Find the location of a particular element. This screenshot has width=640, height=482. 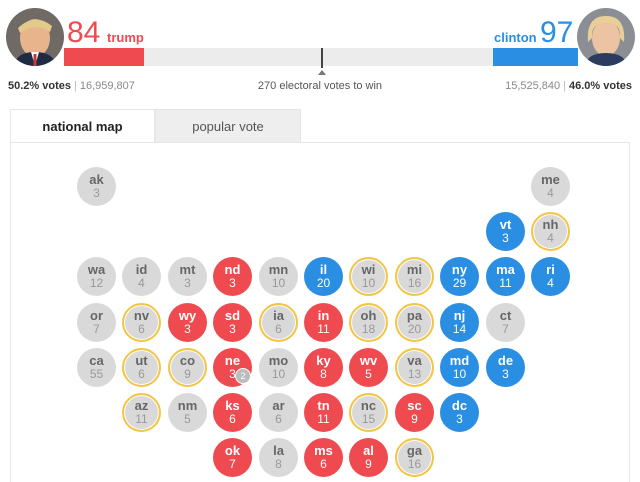

state-il: il 20 is located at coordinates (323, 276).